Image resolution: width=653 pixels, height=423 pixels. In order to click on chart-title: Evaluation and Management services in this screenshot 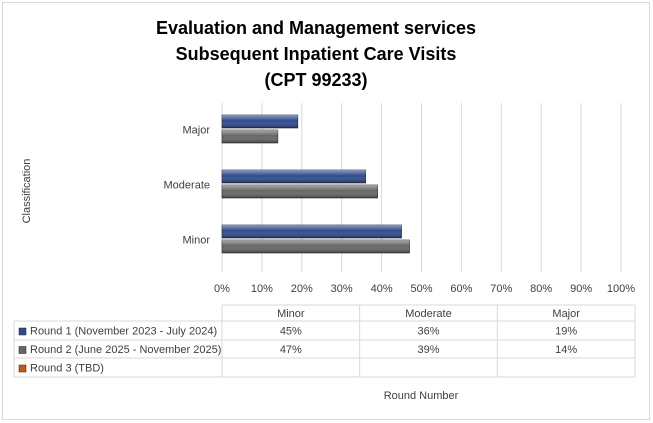, I will do `click(316, 28)`.